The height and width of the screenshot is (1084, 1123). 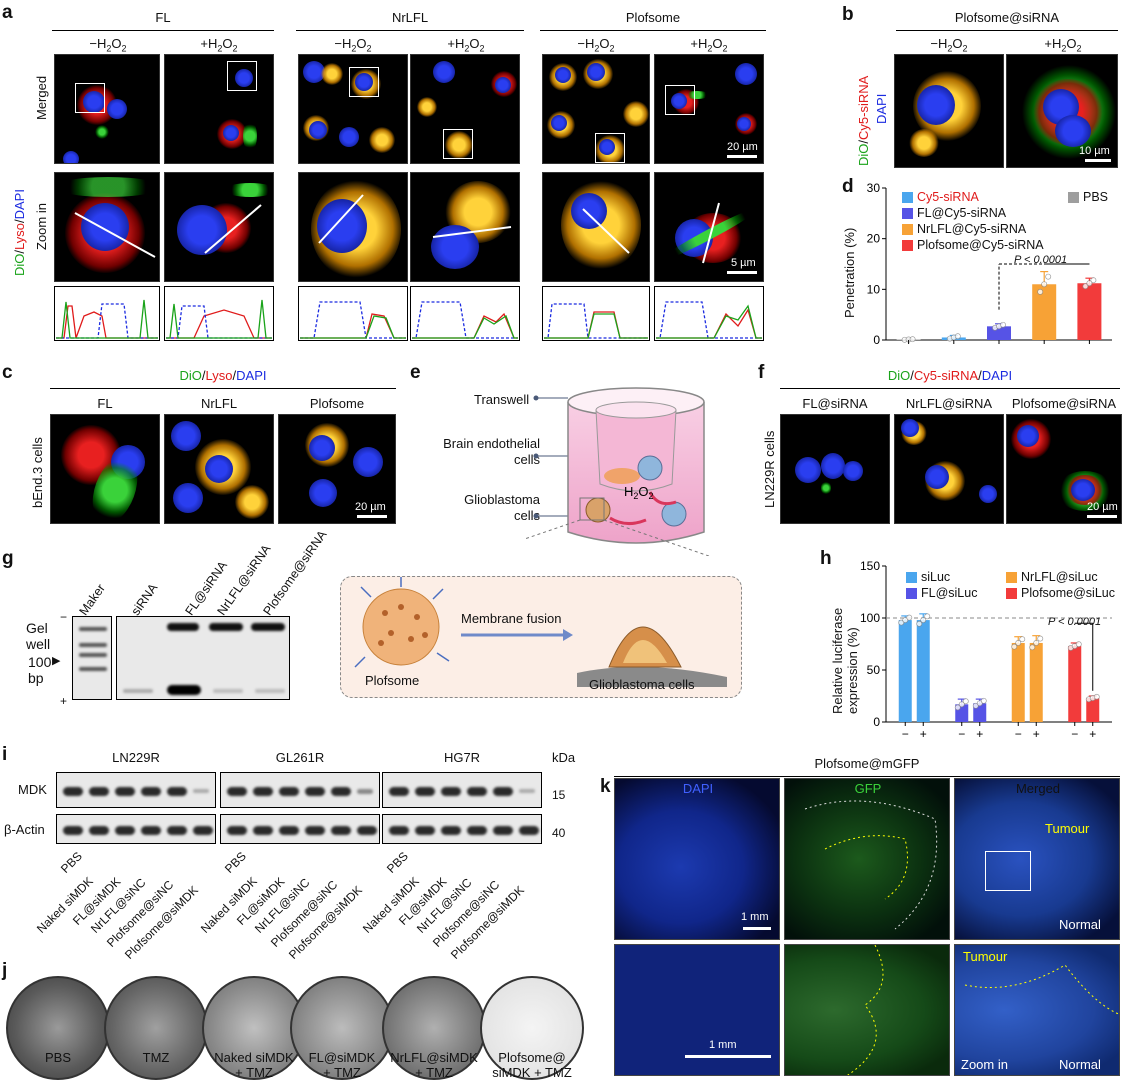 What do you see at coordinates (653, 17) in the screenshot?
I see `group-title-plofsome: Plofsome` at bounding box center [653, 17].